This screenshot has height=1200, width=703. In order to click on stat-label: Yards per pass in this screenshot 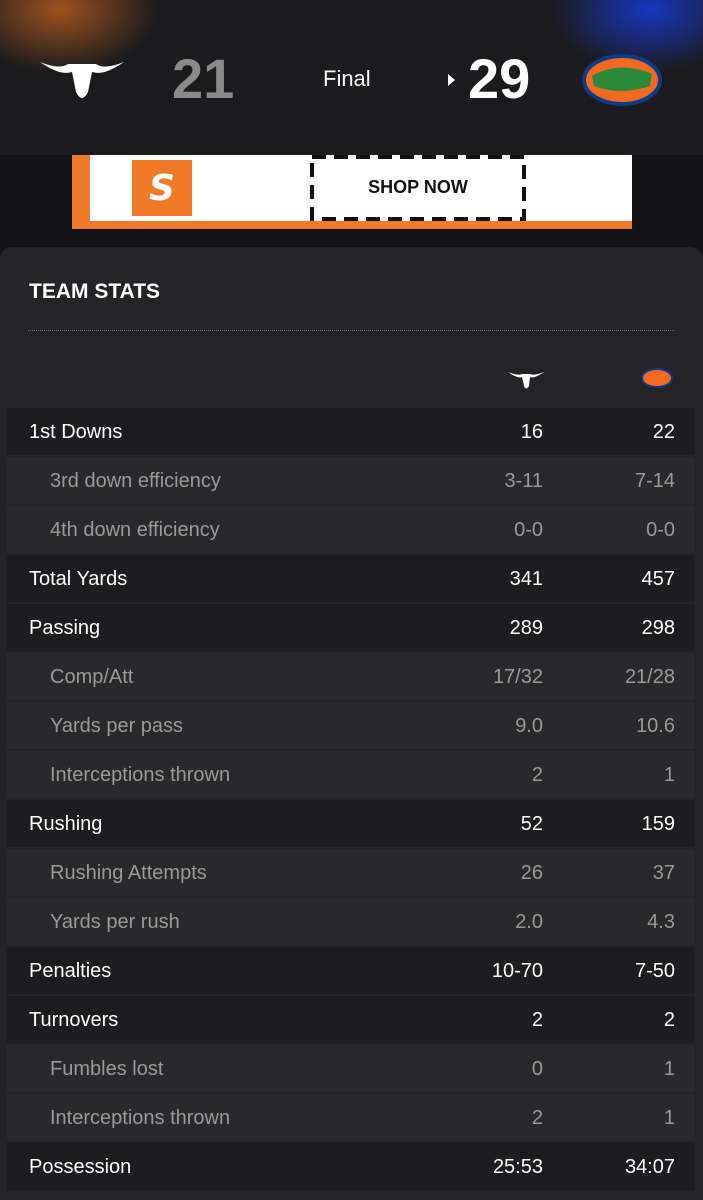, I will do `click(117, 726)`.